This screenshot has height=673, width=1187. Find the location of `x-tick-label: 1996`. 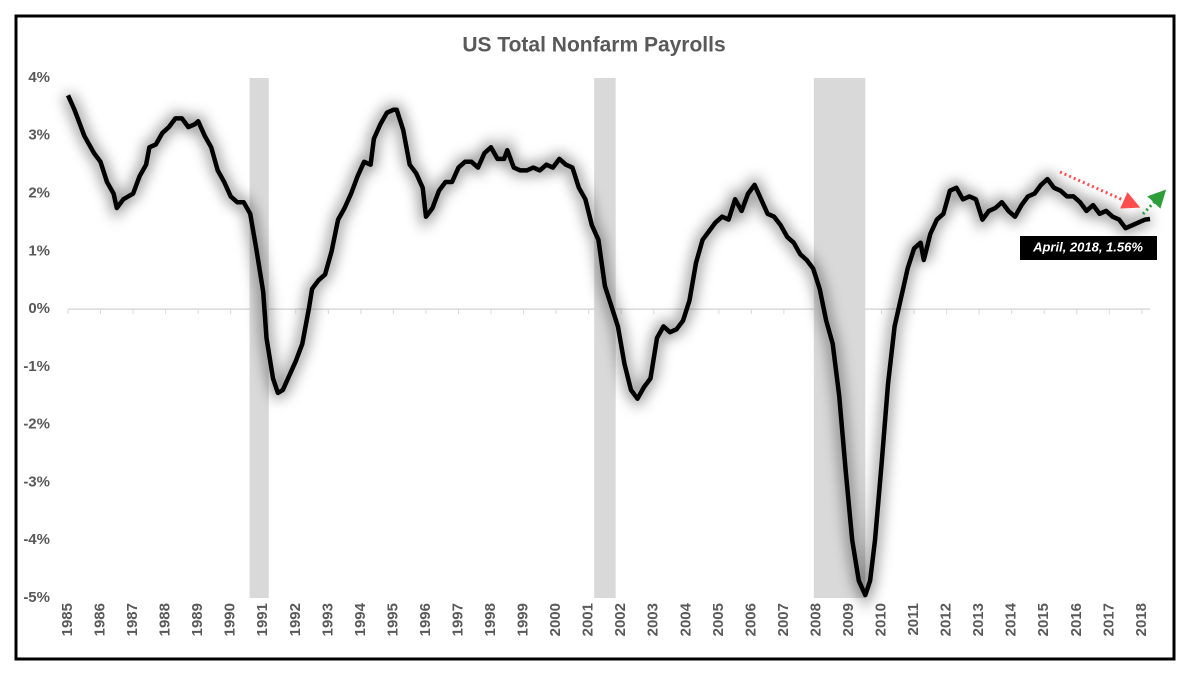

x-tick-label: 1996 is located at coordinates (425, 619).